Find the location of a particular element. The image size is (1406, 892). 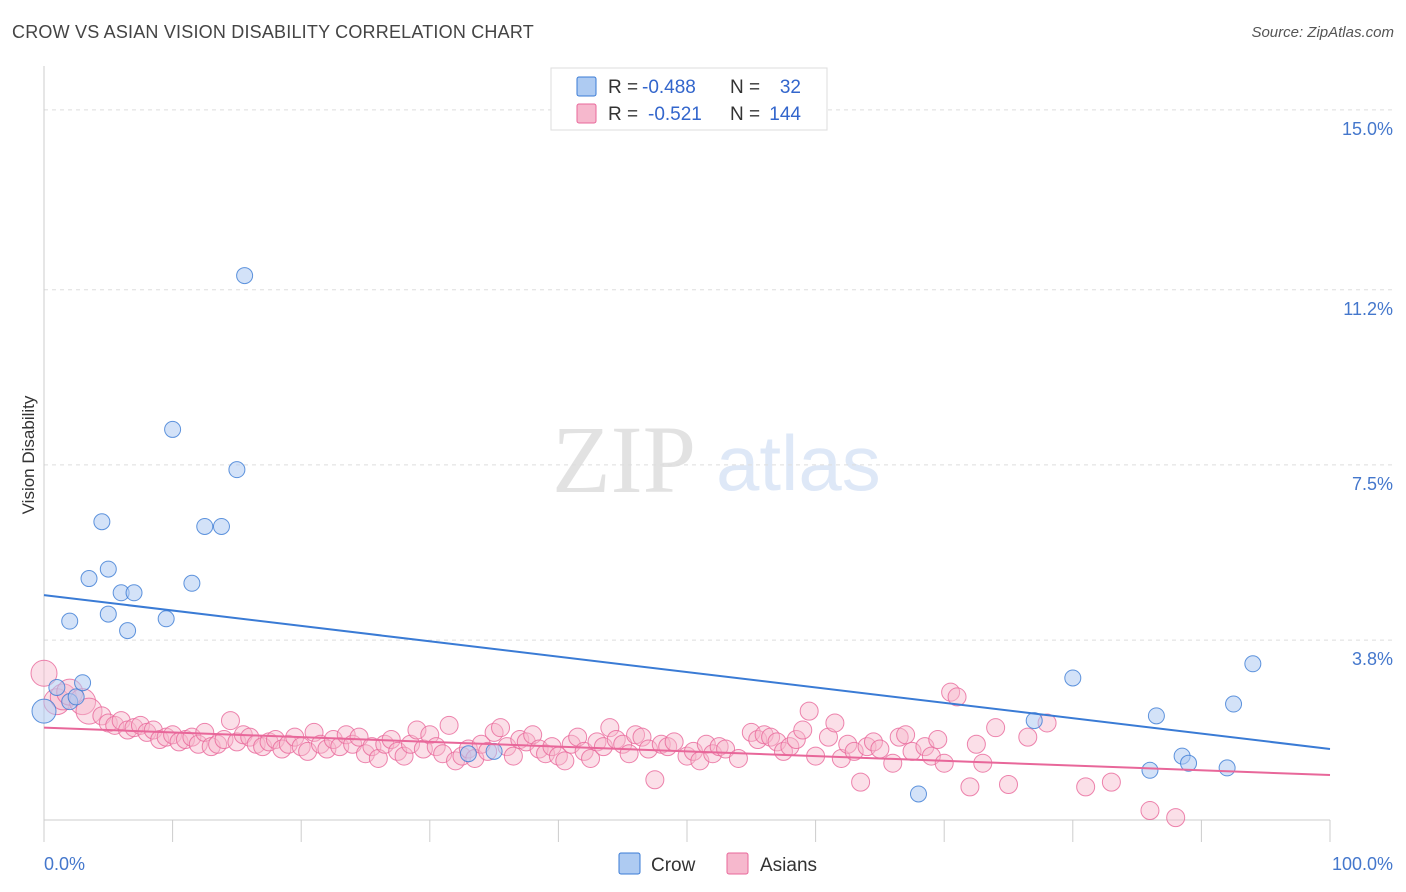

legend-swatch-asians is located at coordinates (586, 113).